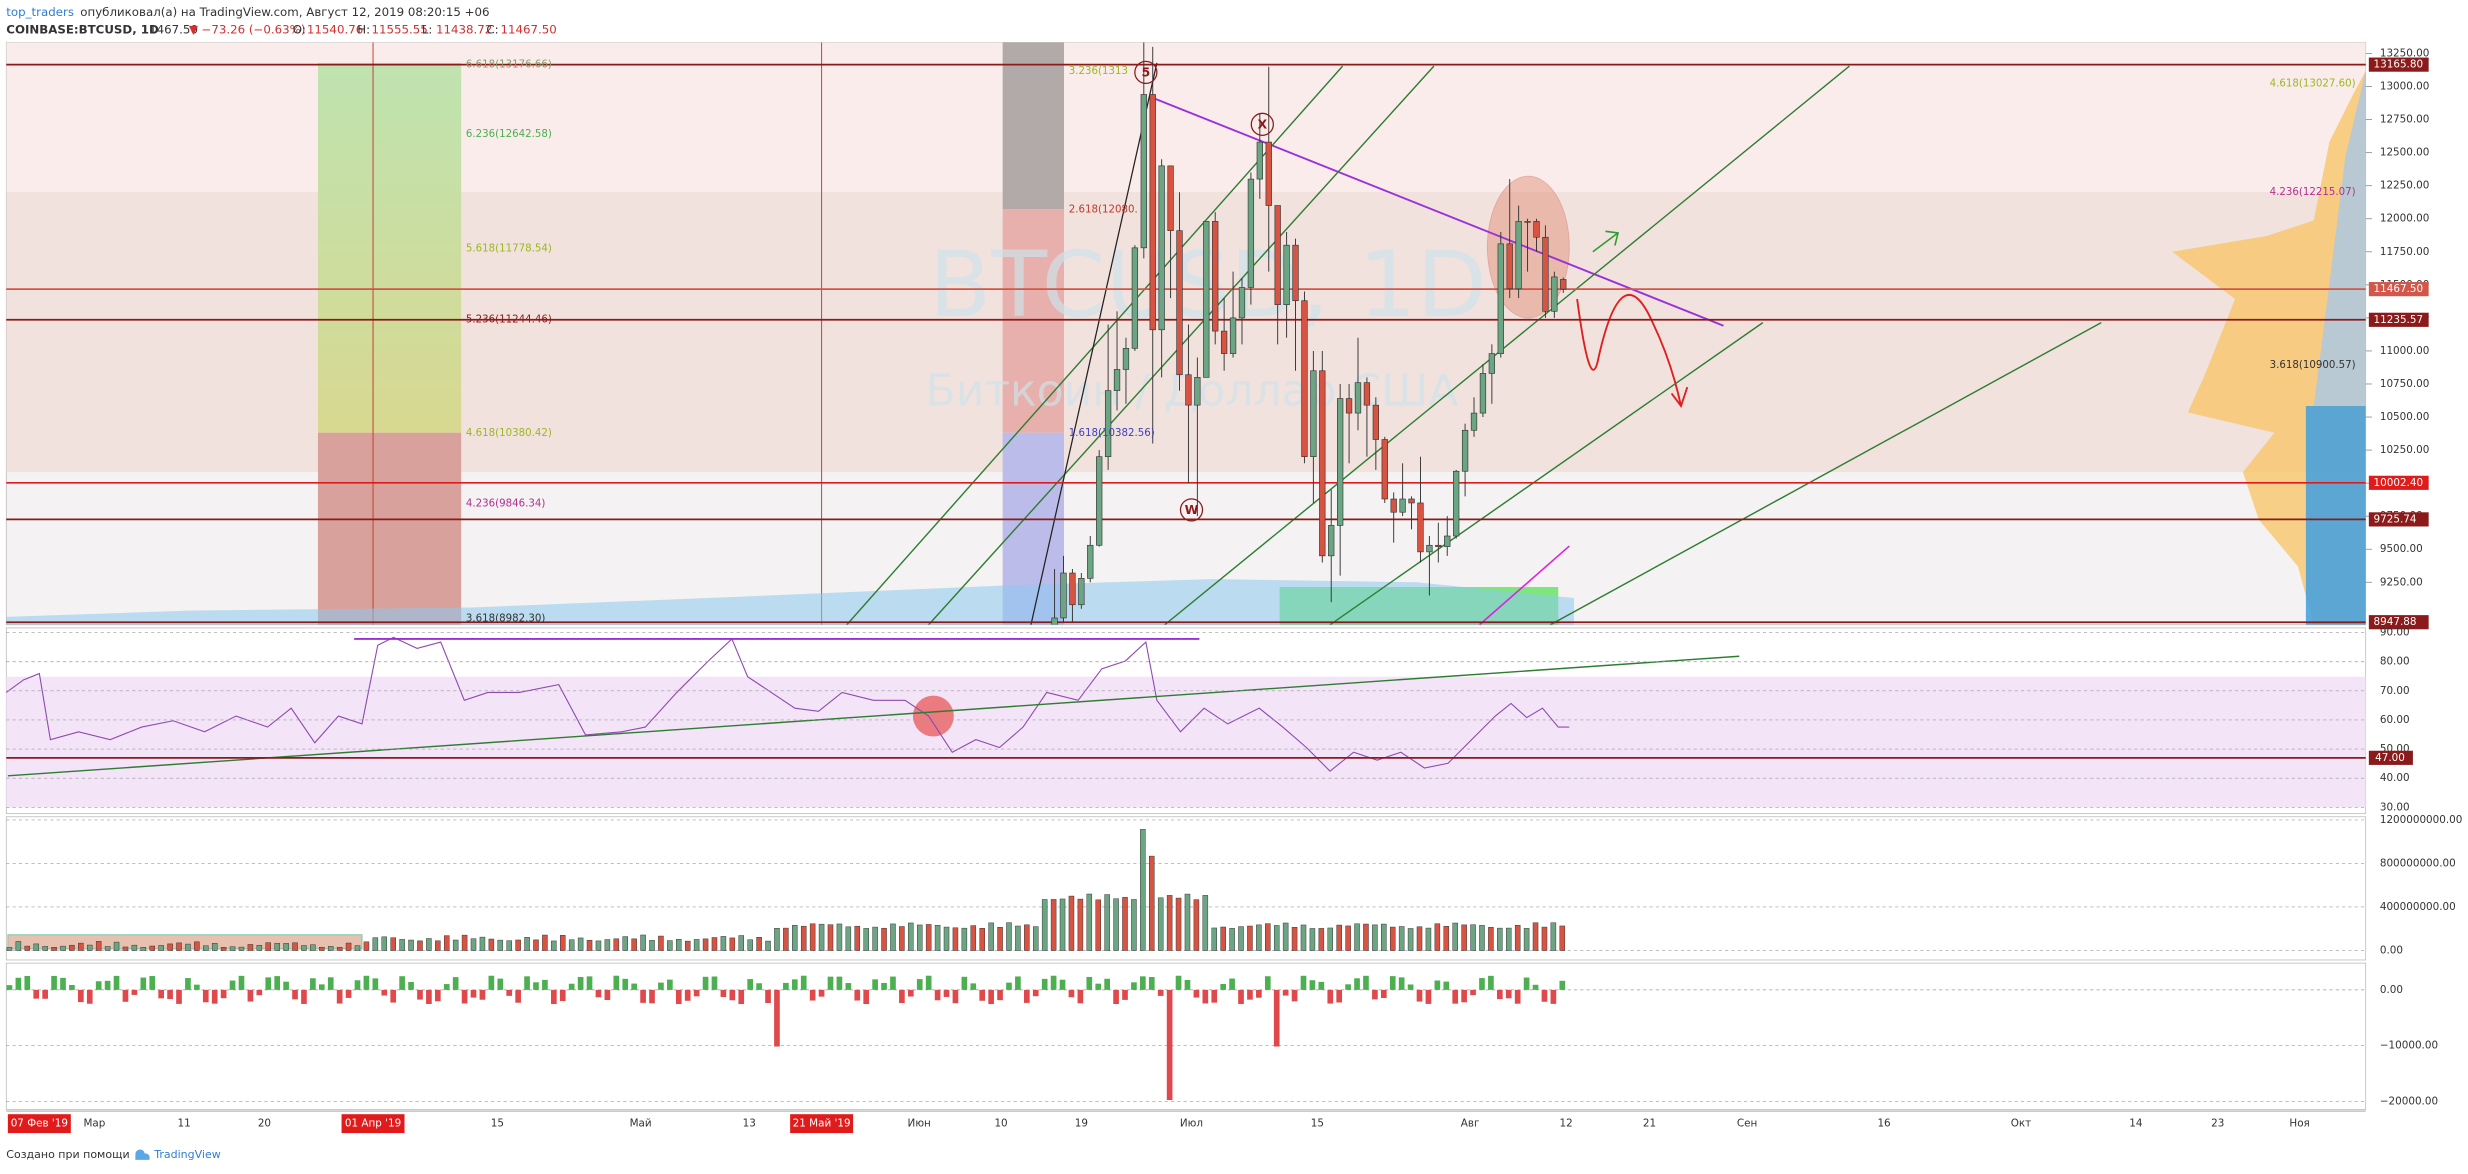 This screenshot has height=1174, width=2468. What do you see at coordinates (2391, 990) in the screenshot?
I see `y-tick-label: 0.00` at bounding box center [2391, 990].